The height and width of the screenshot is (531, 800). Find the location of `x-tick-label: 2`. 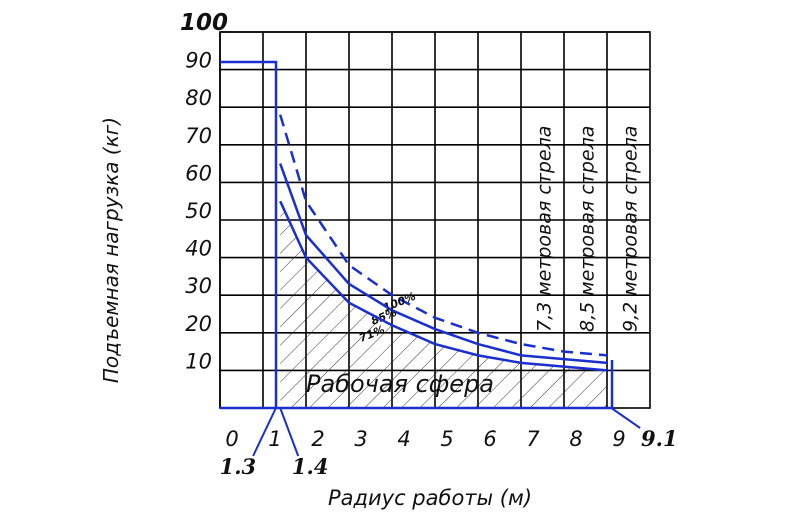

x-tick-label: 2 is located at coordinates (317, 439).